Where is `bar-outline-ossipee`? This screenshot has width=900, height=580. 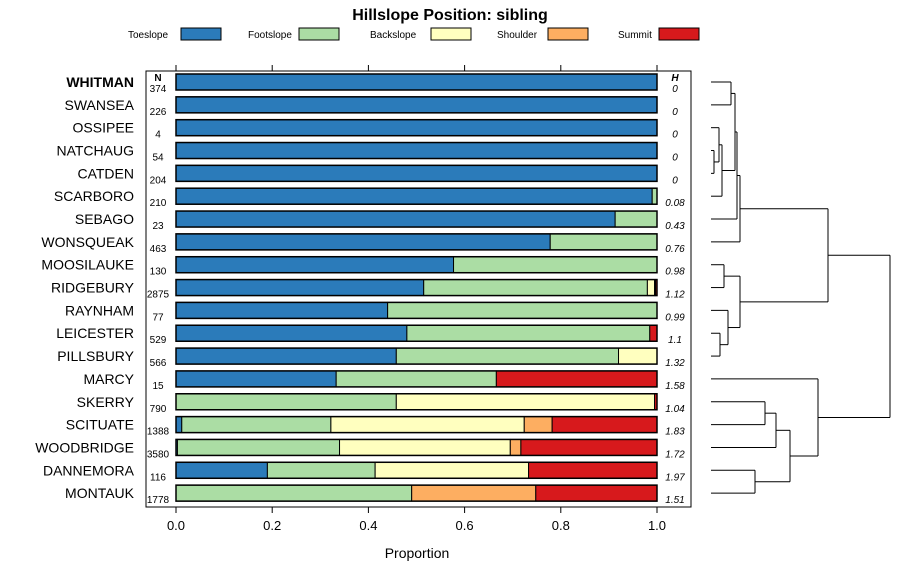
bar-outline-ossipee is located at coordinates (416, 127).